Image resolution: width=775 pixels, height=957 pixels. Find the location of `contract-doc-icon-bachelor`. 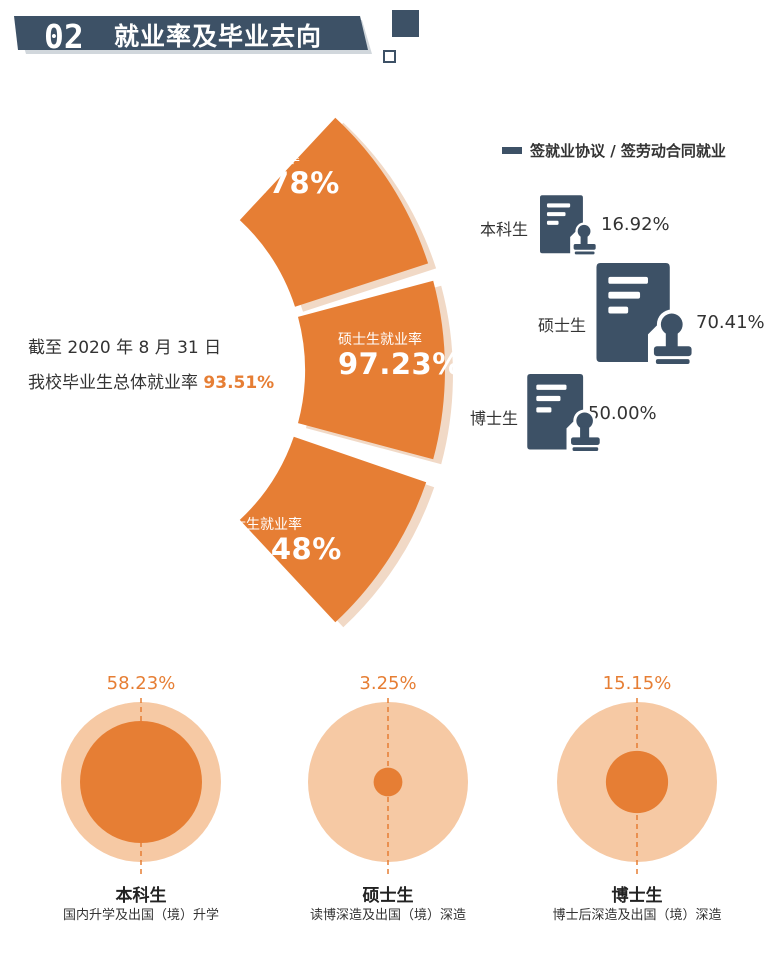

contract-doc-icon-bachelor is located at coordinates (568, 225).